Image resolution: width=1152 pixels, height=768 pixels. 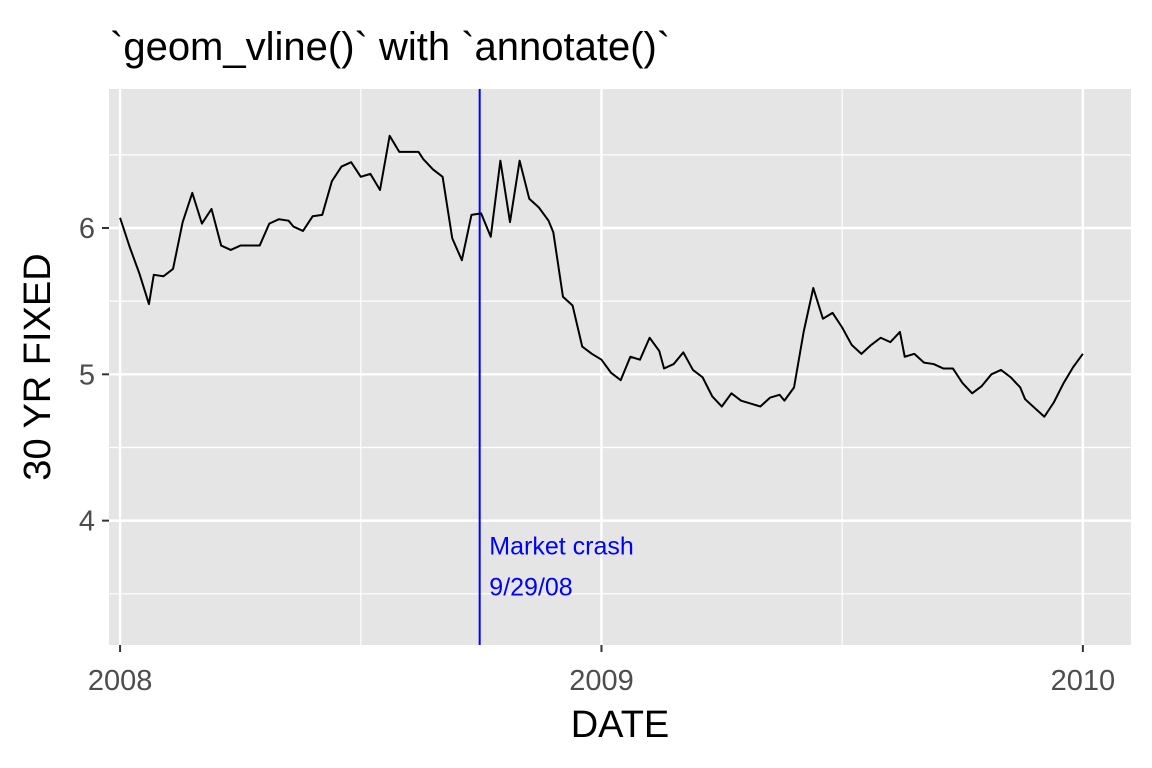 I want to click on x-axis: 2008 2009 2010, so click(x=601, y=671).